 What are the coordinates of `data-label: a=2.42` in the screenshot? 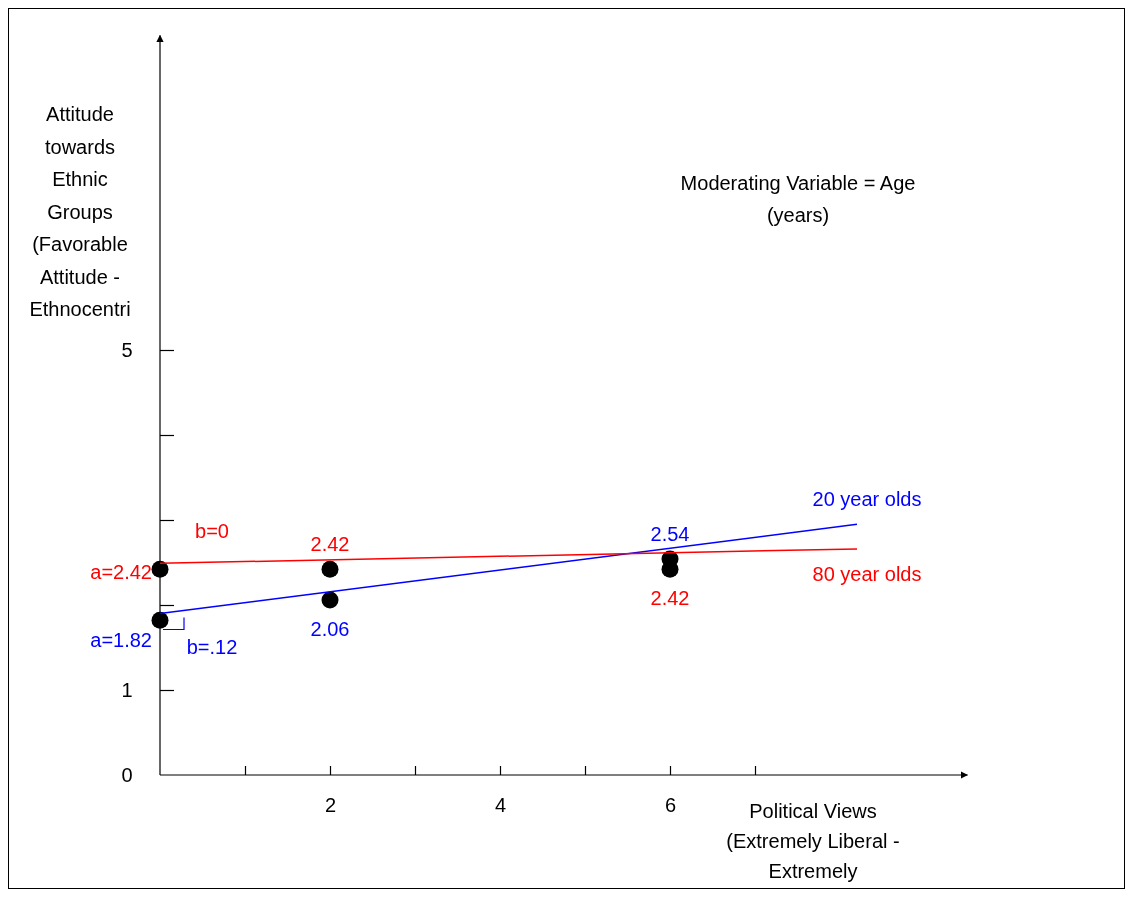 It's located at (121, 572).